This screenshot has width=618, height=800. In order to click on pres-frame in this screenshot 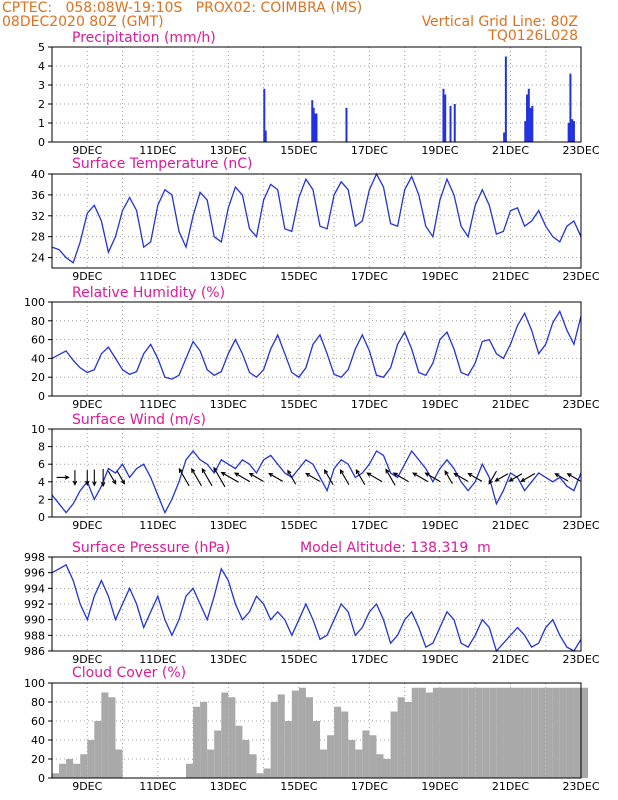, I will do `click(316, 604)`.